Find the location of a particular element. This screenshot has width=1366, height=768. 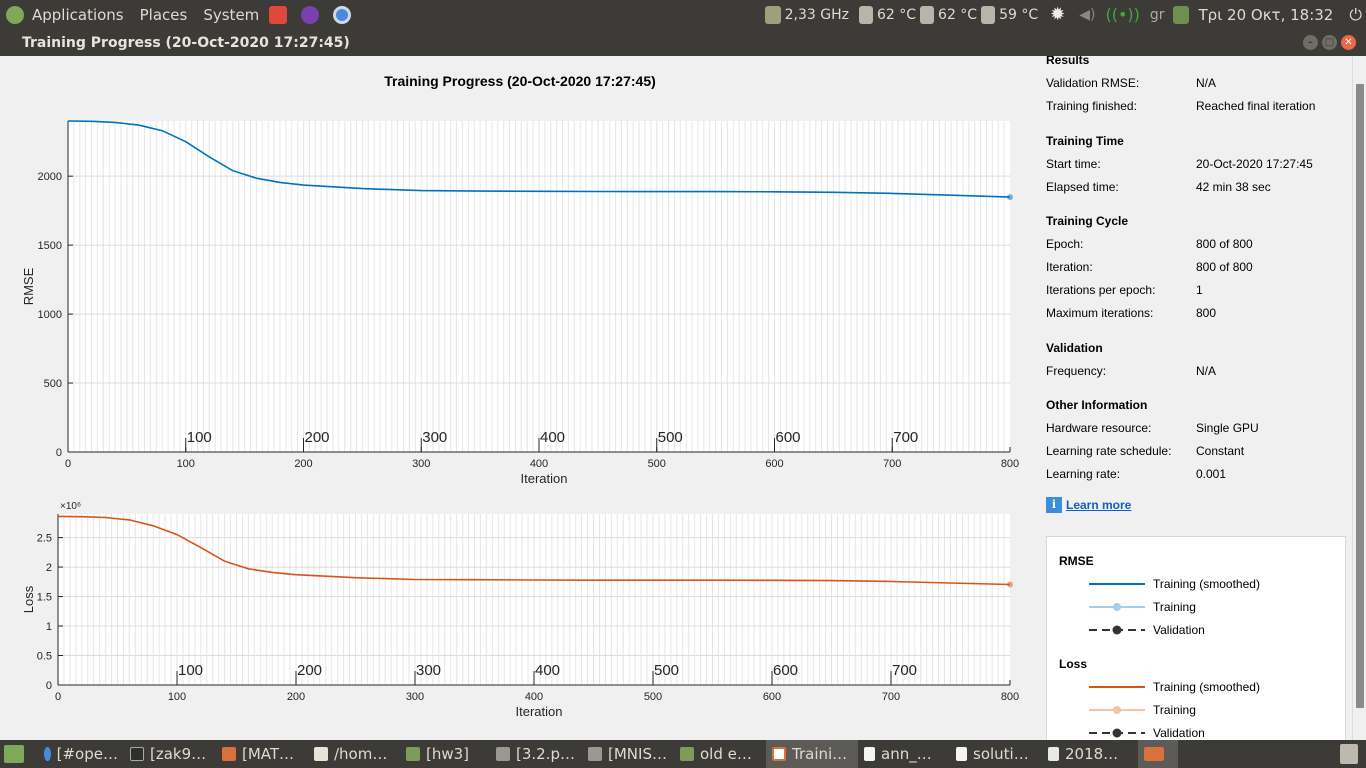

document-icon is located at coordinates (1053, 754).